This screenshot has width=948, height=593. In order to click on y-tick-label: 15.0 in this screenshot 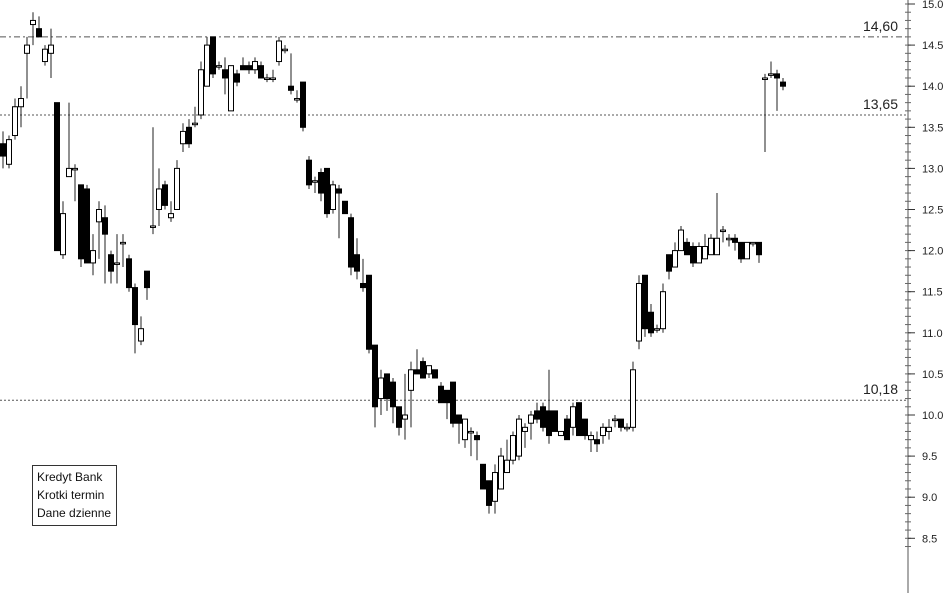, I will do `click(932, 5)`.